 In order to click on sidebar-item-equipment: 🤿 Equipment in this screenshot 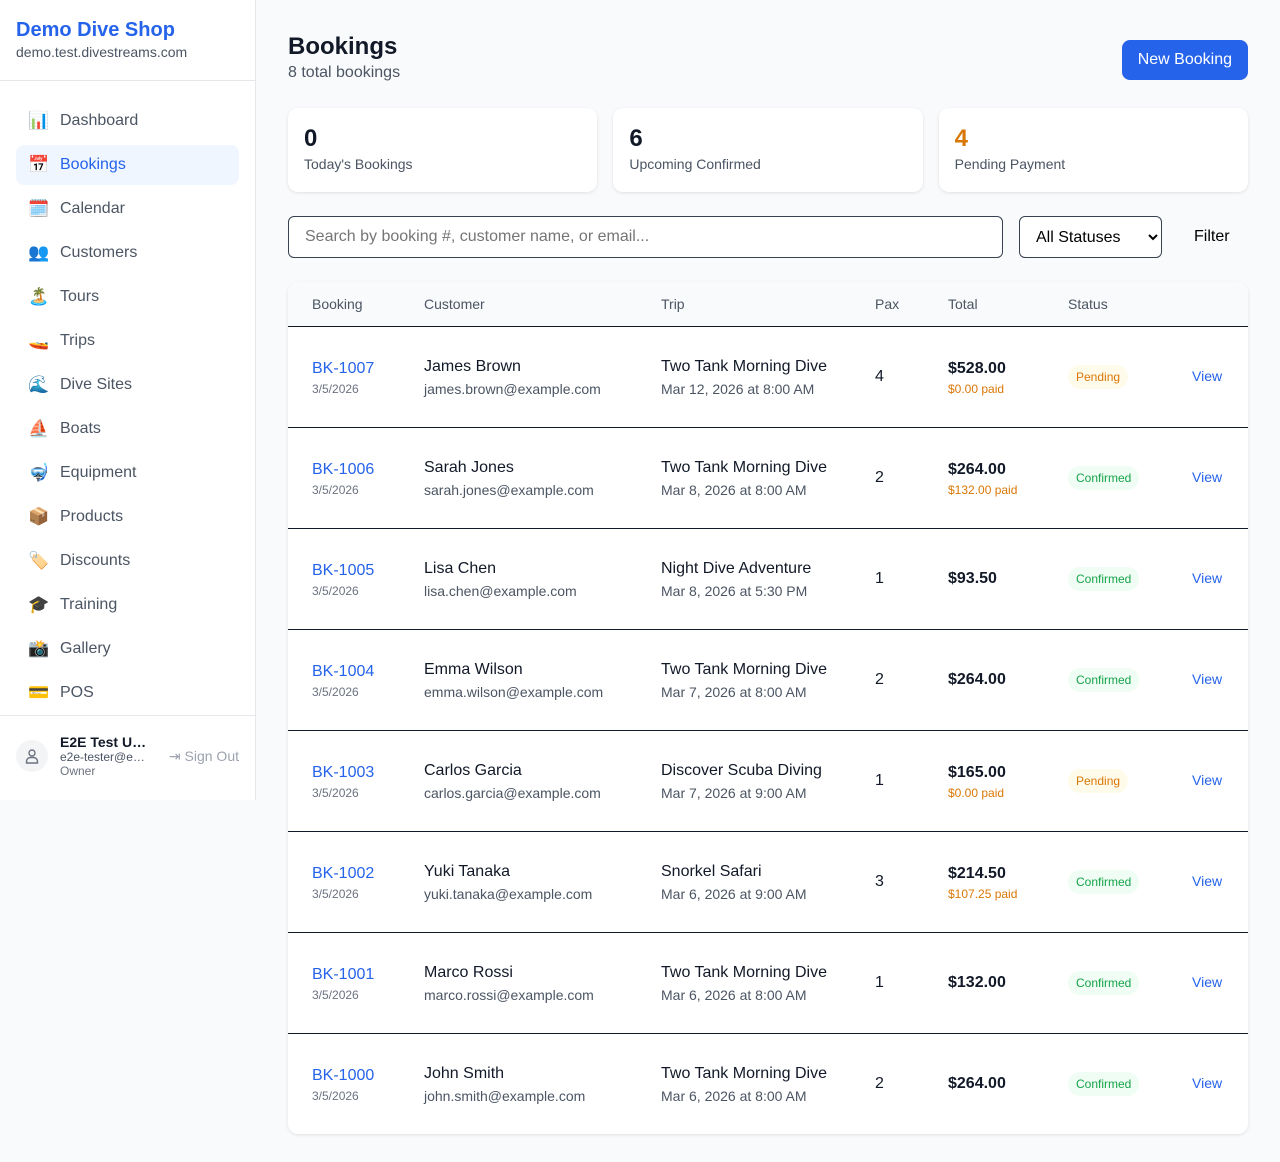, I will do `click(127, 473)`.